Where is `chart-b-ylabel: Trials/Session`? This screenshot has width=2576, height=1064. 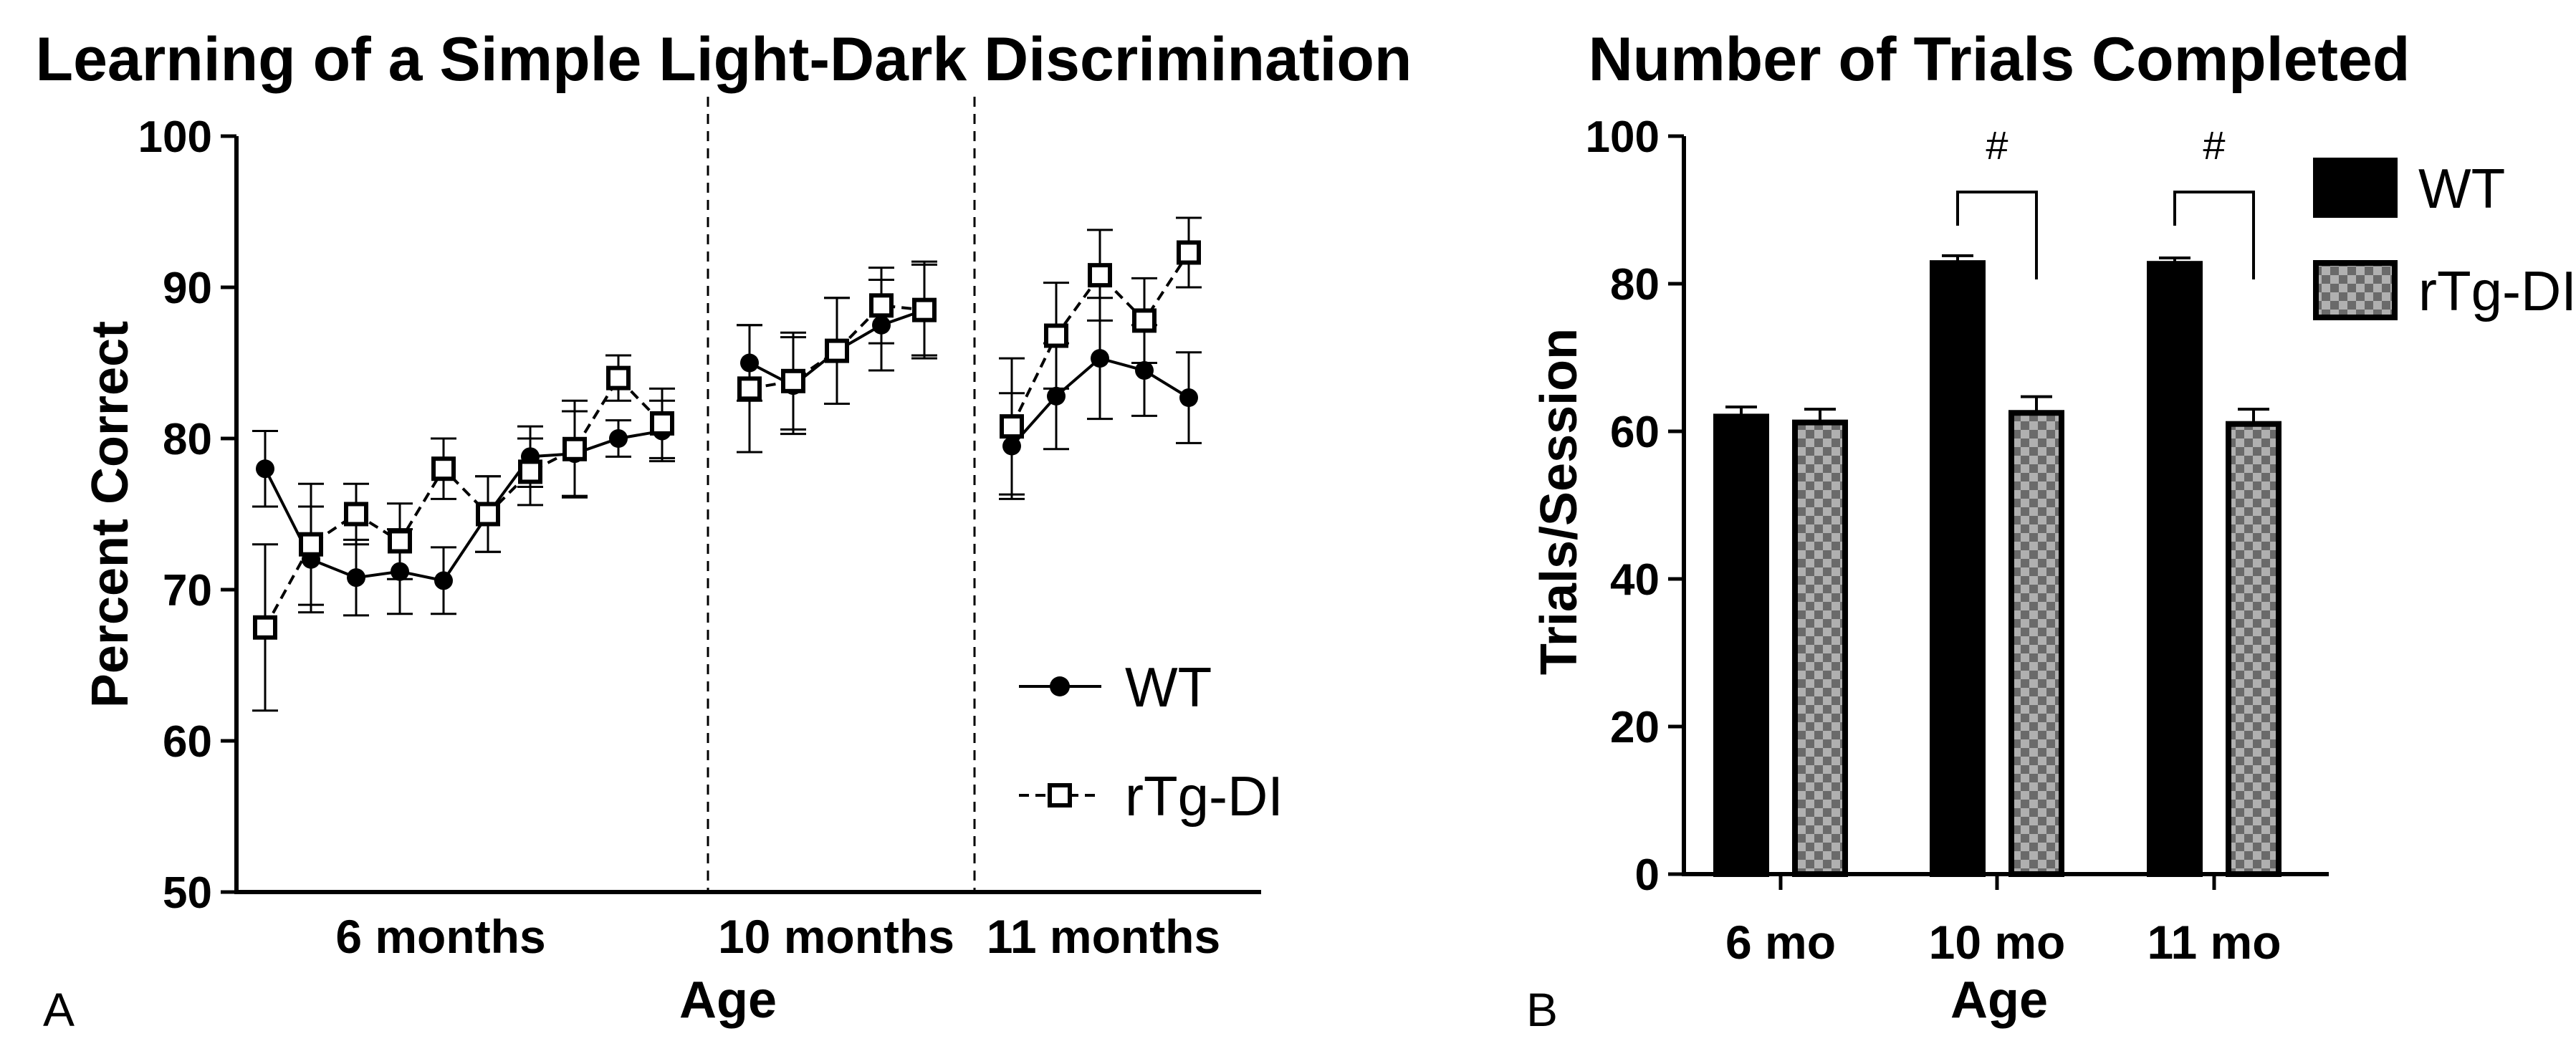 chart-b-ylabel: Trials/Session is located at coordinates (1559, 501).